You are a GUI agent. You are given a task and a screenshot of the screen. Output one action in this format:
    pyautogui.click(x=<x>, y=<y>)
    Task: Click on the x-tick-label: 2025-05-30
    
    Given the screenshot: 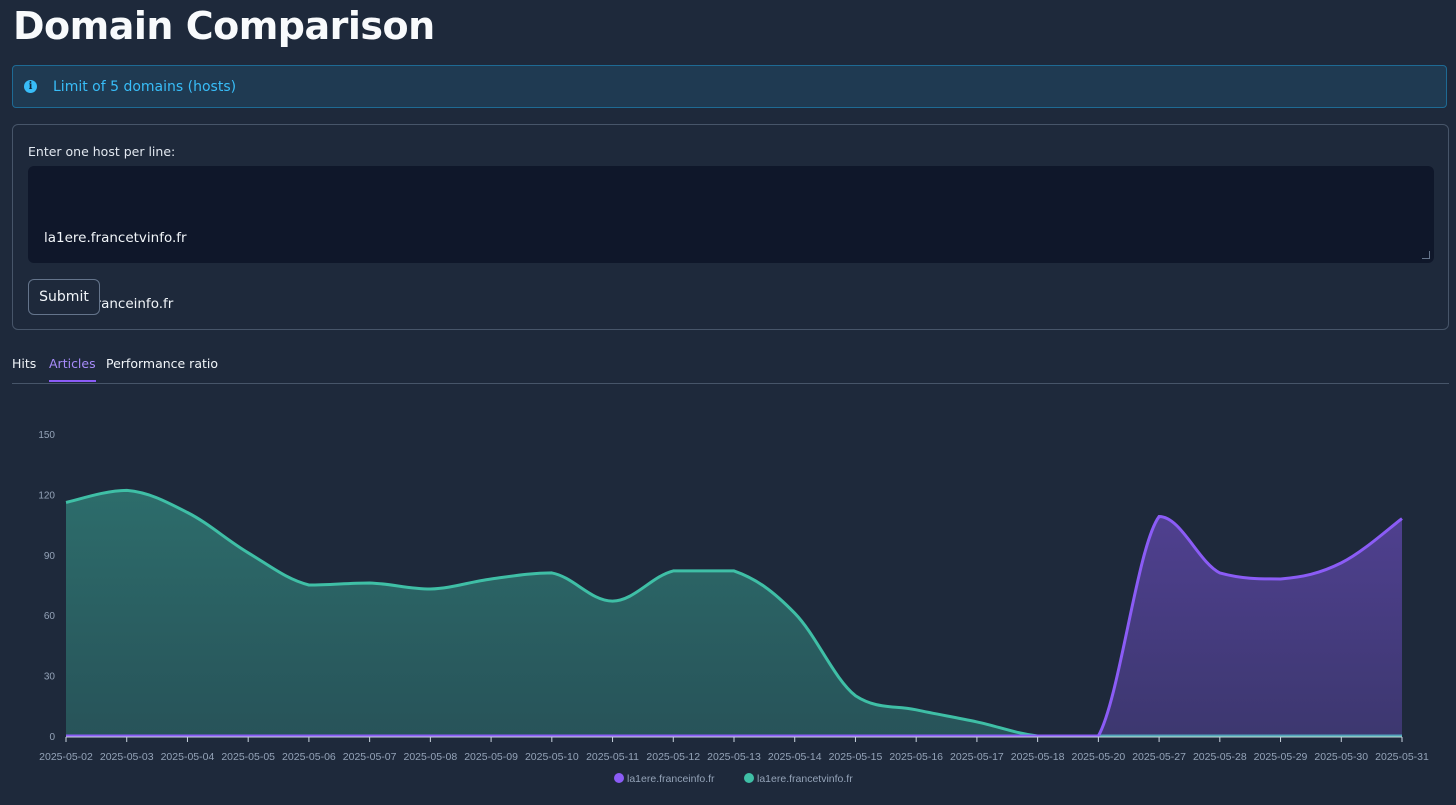 What is the action you would take?
    pyautogui.click(x=1341, y=757)
    